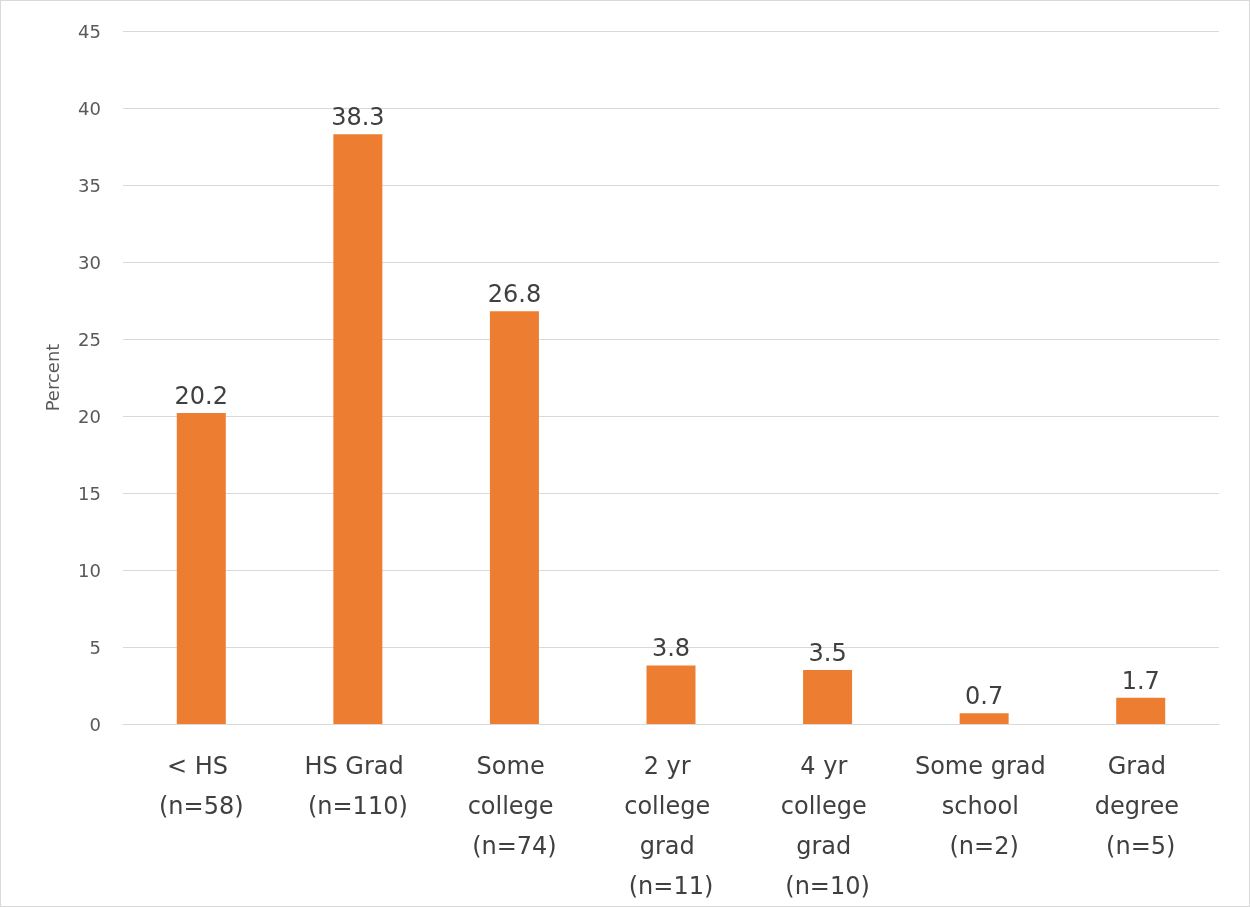  Describe the element at coordinates (514, 806) in the screenshot. I see `x-tick-label: Some college (n=74)` at that location.